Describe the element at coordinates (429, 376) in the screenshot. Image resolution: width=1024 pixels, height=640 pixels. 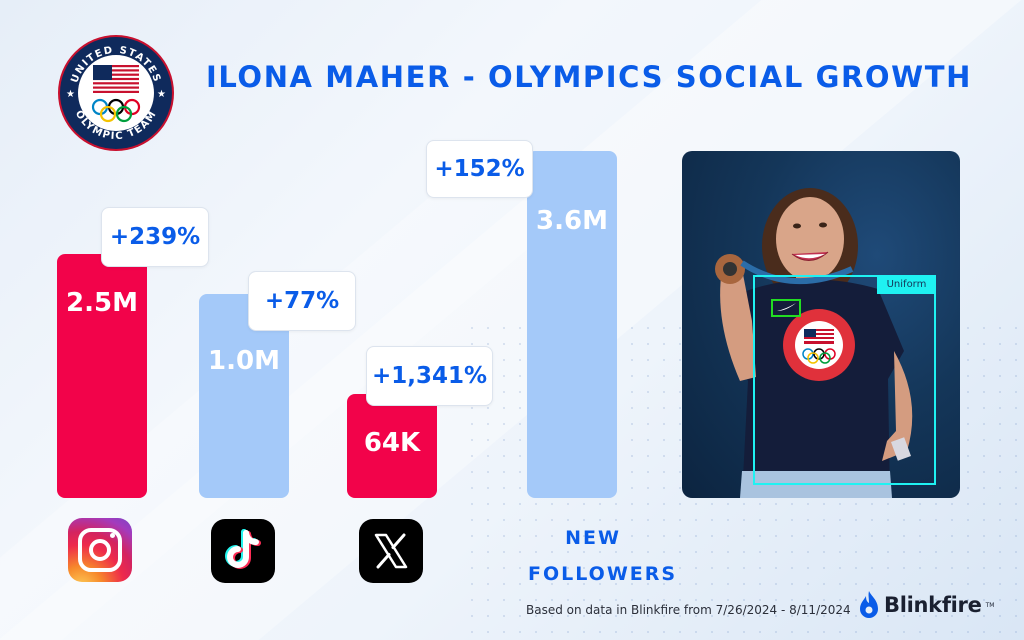
I see `growth-badge-x: +1,341%` at that location.